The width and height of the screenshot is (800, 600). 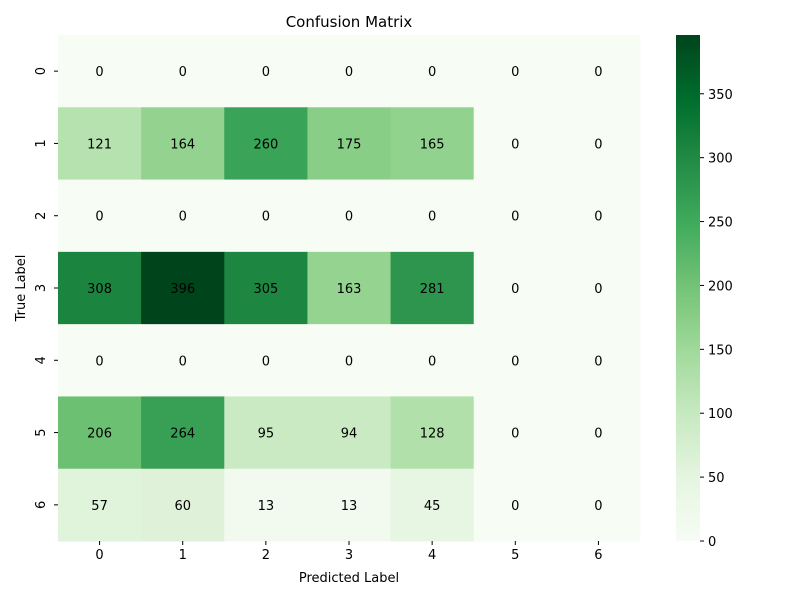 I want to click on y-tick-label: 3, so click(x=41, y=288).